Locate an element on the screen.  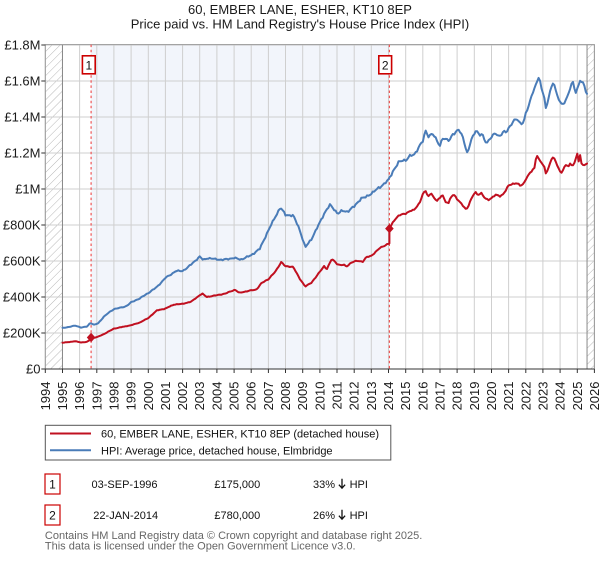
svg-text: 2023 is located at coordinates (542, 396).